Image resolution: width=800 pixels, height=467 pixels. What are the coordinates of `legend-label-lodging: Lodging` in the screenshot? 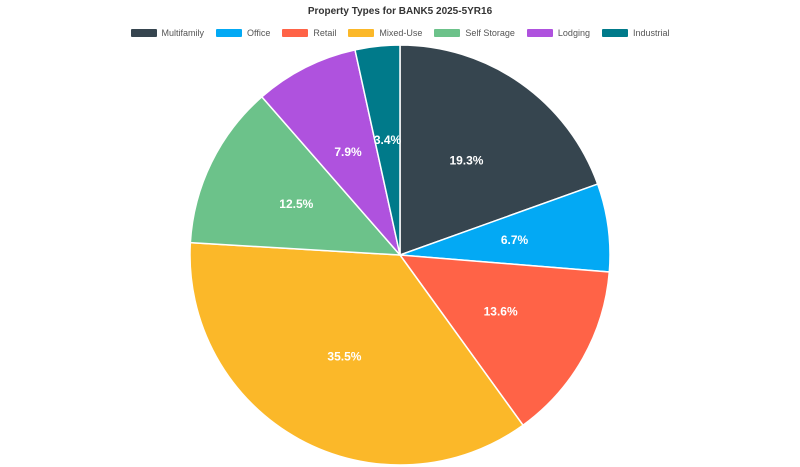 It's located at (573, 33).